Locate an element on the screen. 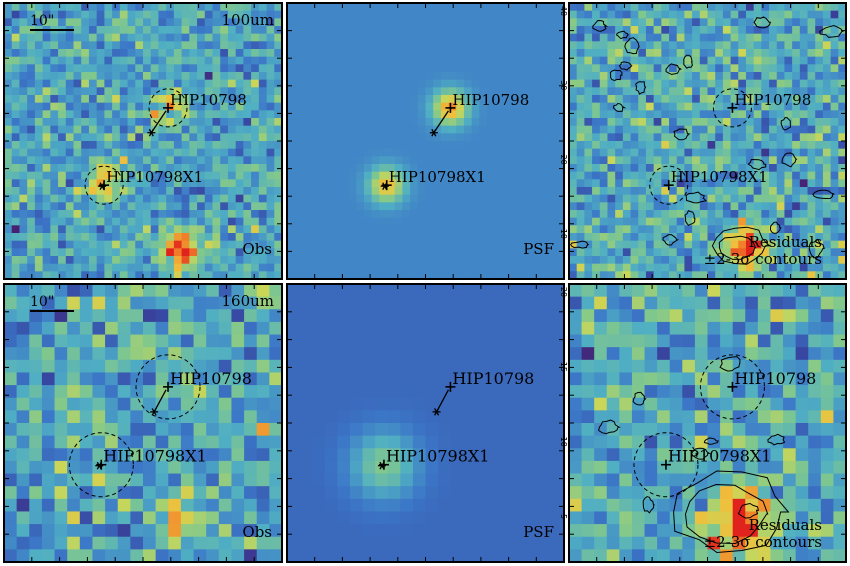  band-label: 160um is located at coordinates (247, 301).